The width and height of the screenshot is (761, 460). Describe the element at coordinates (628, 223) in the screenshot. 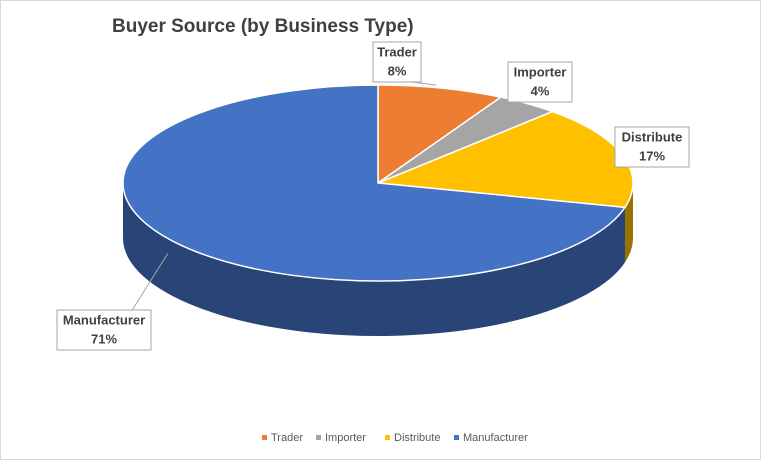

I see `slice-side` at that location.